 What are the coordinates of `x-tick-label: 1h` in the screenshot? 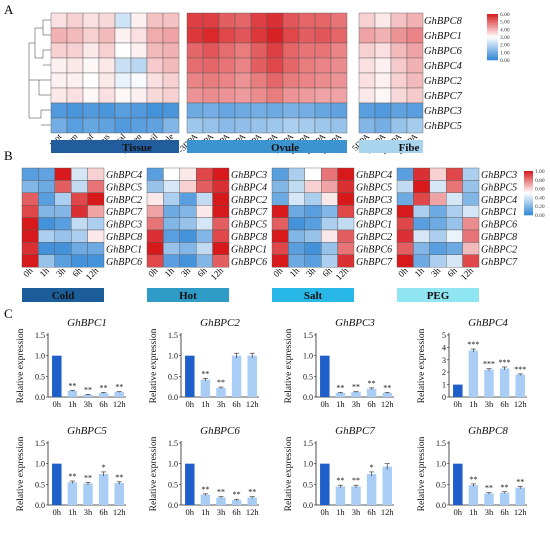 It's located at (473, 512).